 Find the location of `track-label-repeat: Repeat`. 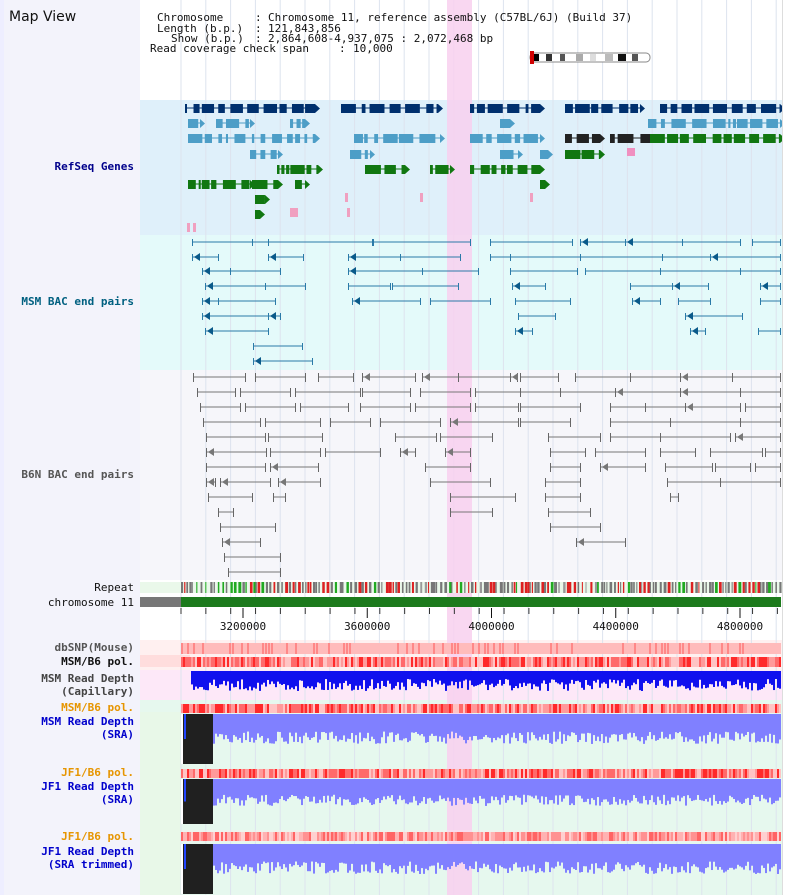

track-label-repeat: Repeat is located at coordinates (114, 587).